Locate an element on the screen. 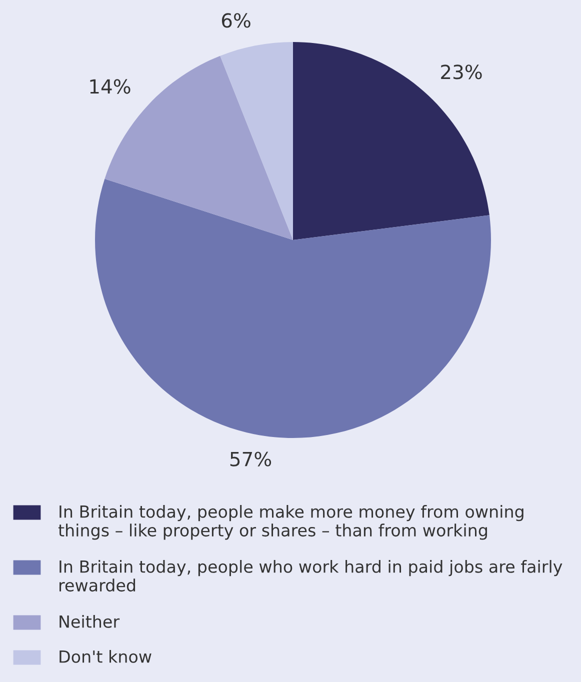  legend-label: In Britain today, people make more money from owning things – like property or shares – than from working is located at coordinates (291, 522).